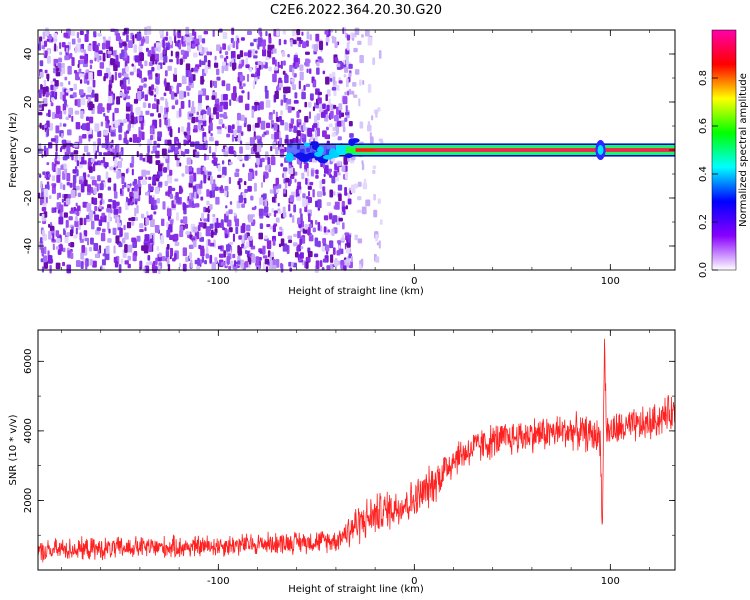 The image size is (750, 600). I want to click on snr-ylabel: SNR (10 * v/v), so click(13, 449).